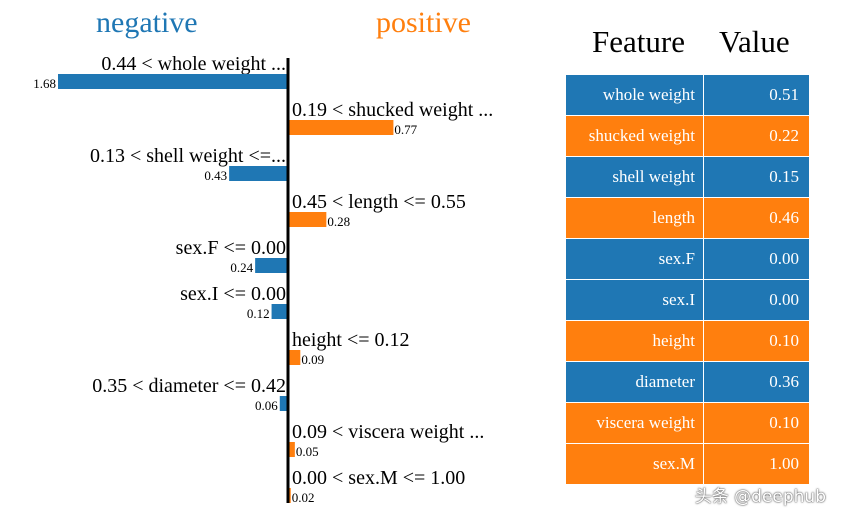 This screenshot has height=518, width=847. What do you see at coordinates (634, 136) in the screenshot?
I see `table-cell-feature: shucked weight` at bounding box center [634, 136].